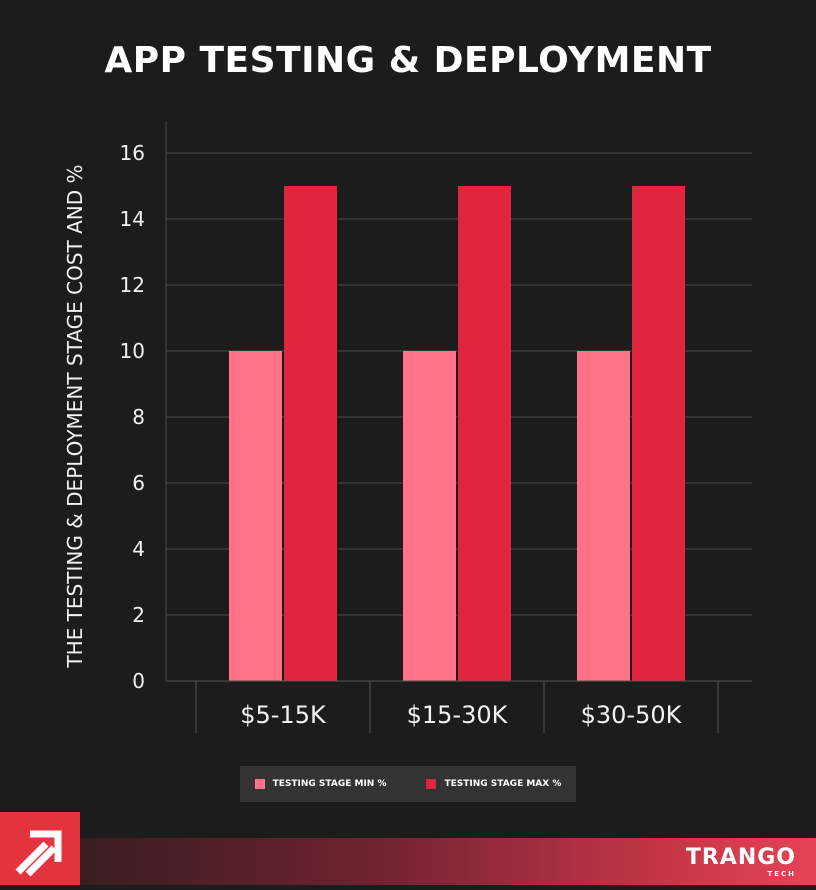 This screenshot has height=890, width=816. I want to click on x-tick-label: $30-50K, so click(632, 715).